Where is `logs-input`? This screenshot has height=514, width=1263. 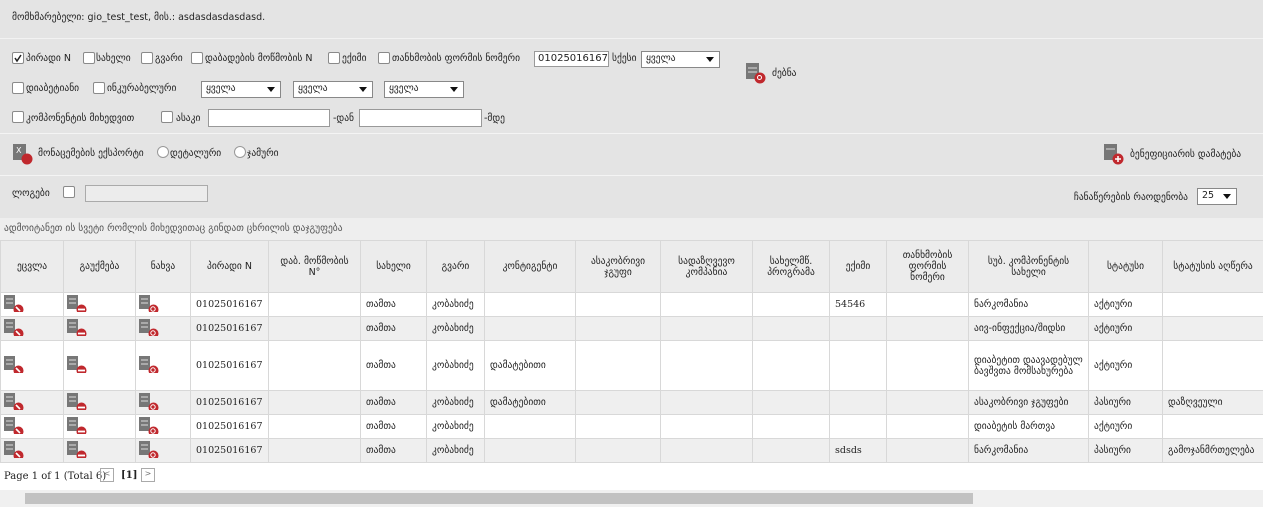
logs-input is located at coordinates (146, 193).